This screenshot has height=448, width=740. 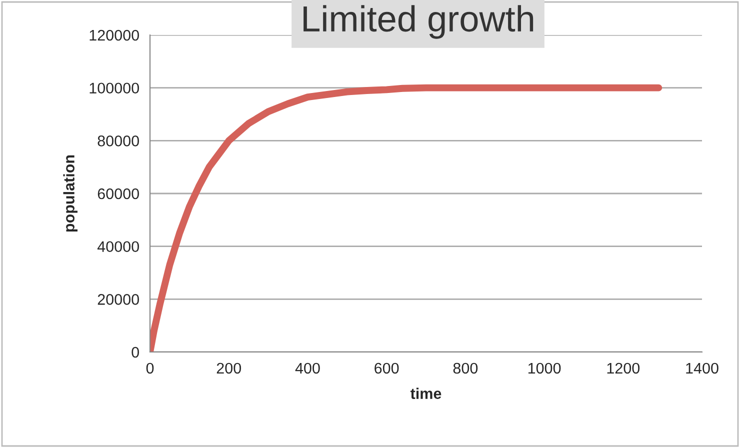 What do you see at coordinates (70, 193) in the screenshot?
I see `y-axis-title: population` at bounding box center [70, 193].